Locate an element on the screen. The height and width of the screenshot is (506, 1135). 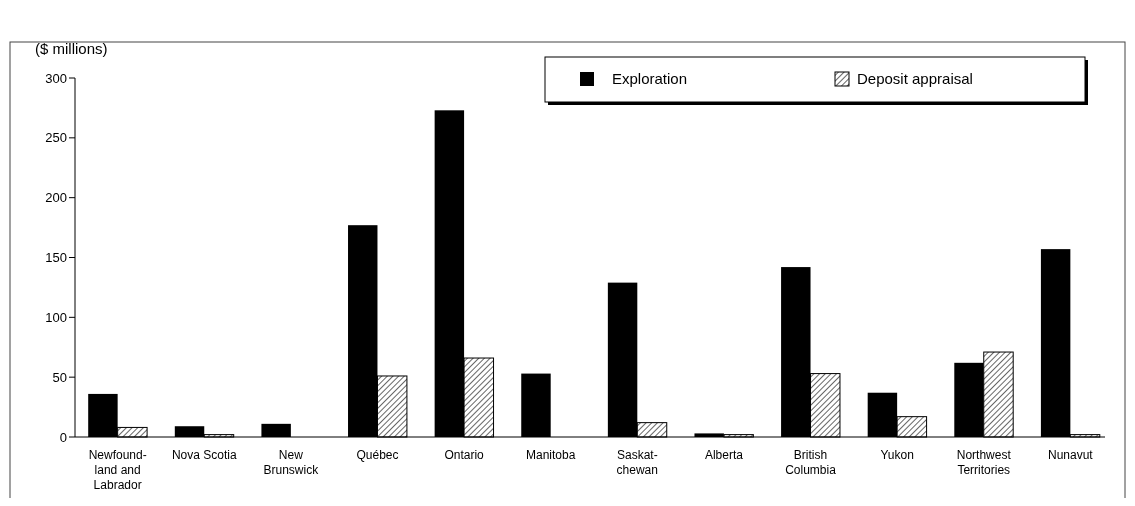
y-tick-label: 250 is located at coordinates (56, 138).